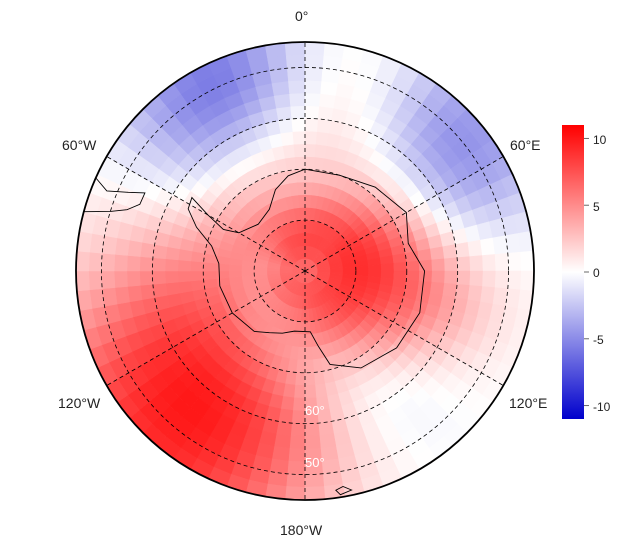 This screenshot has width=625, height=552. What do you see at coordinates (596, 207) in the screenshot?
I see `colorbar-tick-5: 5` at bounding box center [596, 207].